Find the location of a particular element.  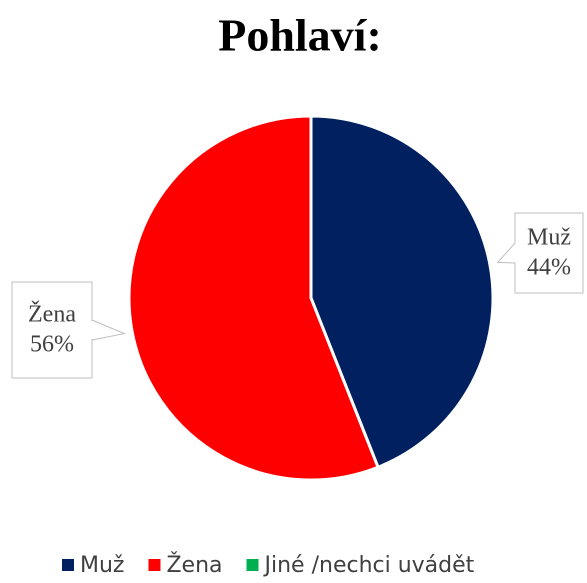

data-label-value: 56% is located at coordinates (52, 345).